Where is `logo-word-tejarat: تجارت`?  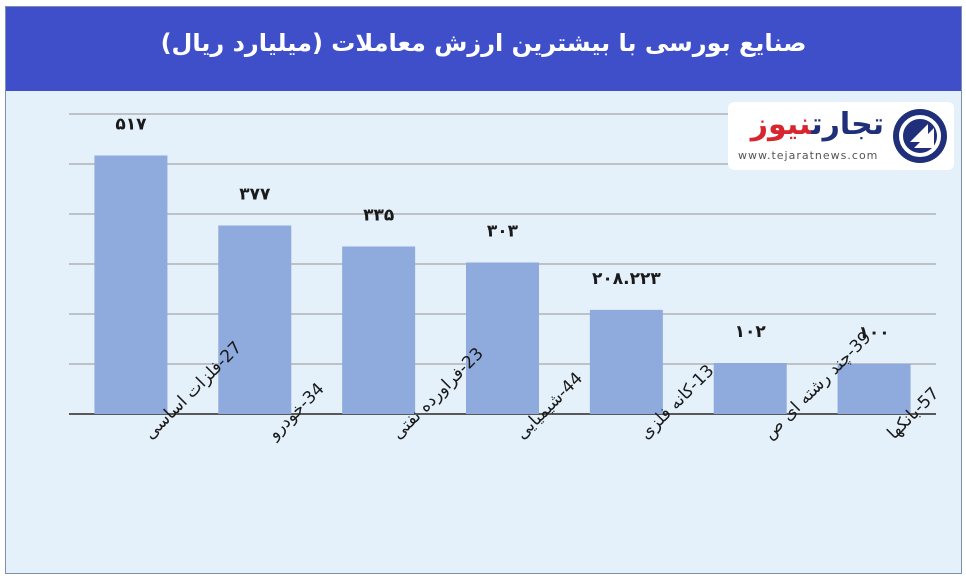
logo-word-tejarat: تجارت is located at coordinates (847, 124).